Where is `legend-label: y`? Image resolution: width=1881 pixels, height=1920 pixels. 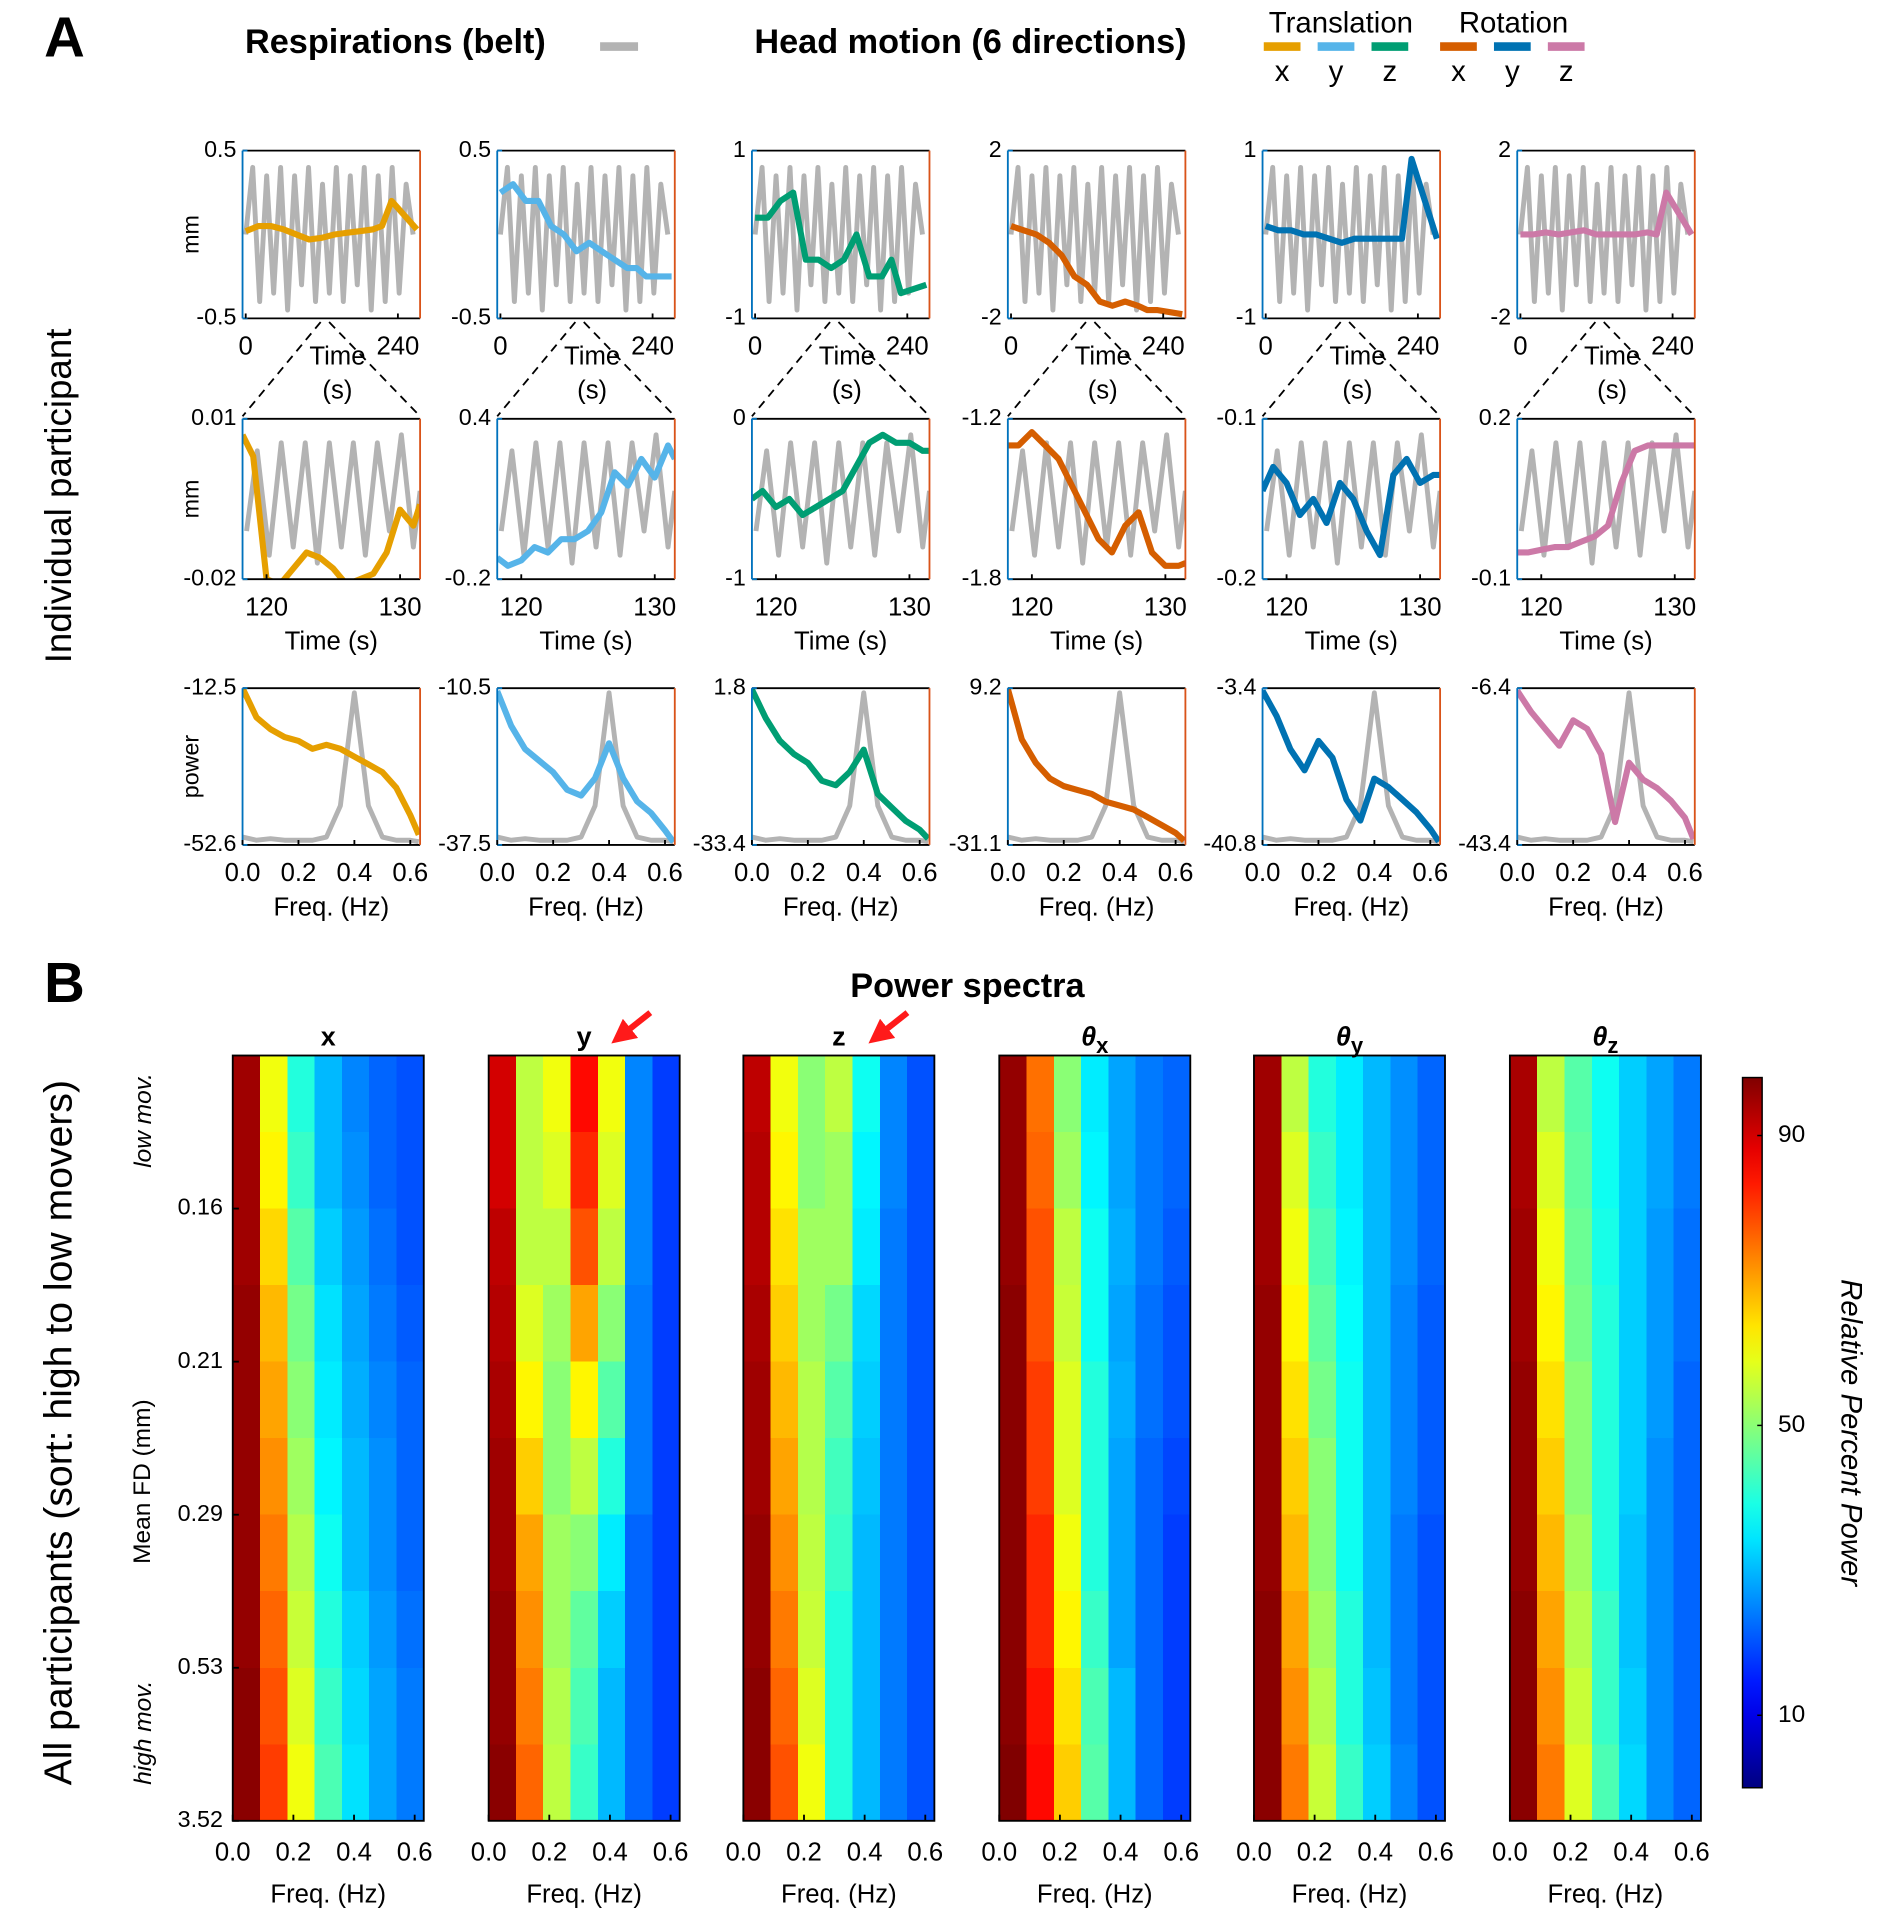
legend-label: y is located at coordinates (1512, 71).